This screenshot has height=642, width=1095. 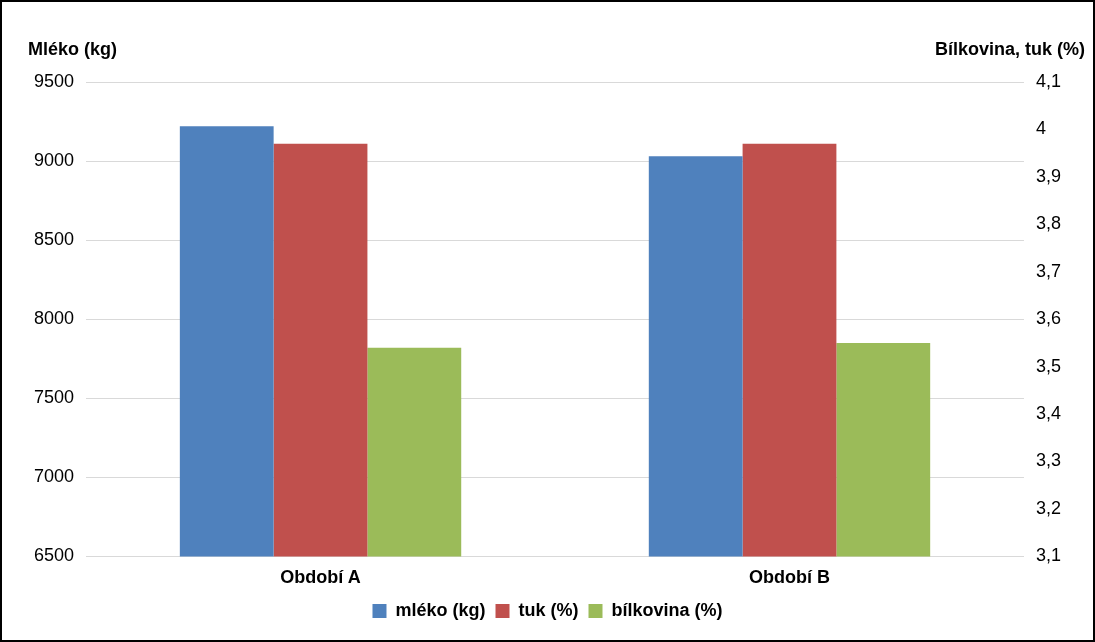 I want to click on y2-axis-title: Bílkovina, tuk (%), so click(x=1009, y=48).